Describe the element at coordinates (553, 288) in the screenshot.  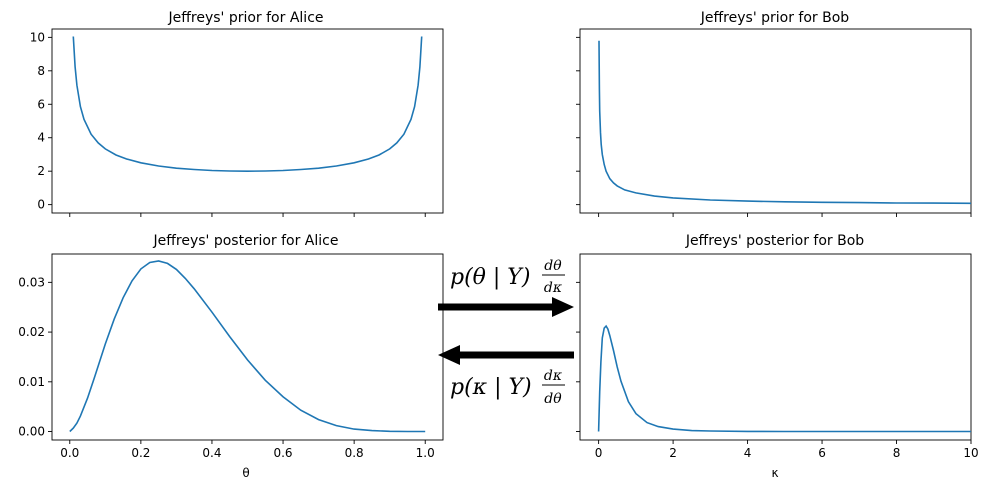
I see `arrow-right-label-den: dκ` at that location.